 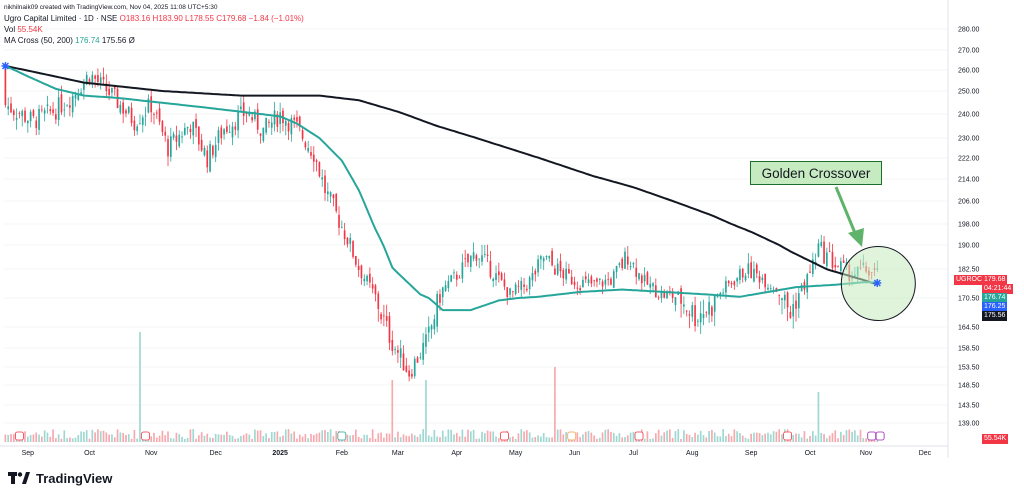 I want to click on volume-line: Vol 55.54K, so click(x=23, y=29).